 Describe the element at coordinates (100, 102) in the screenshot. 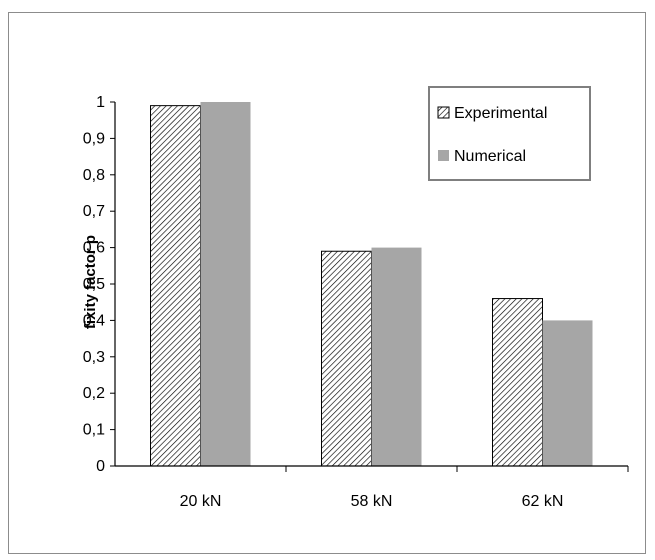

I see `y-tick-label: 1` at that location.